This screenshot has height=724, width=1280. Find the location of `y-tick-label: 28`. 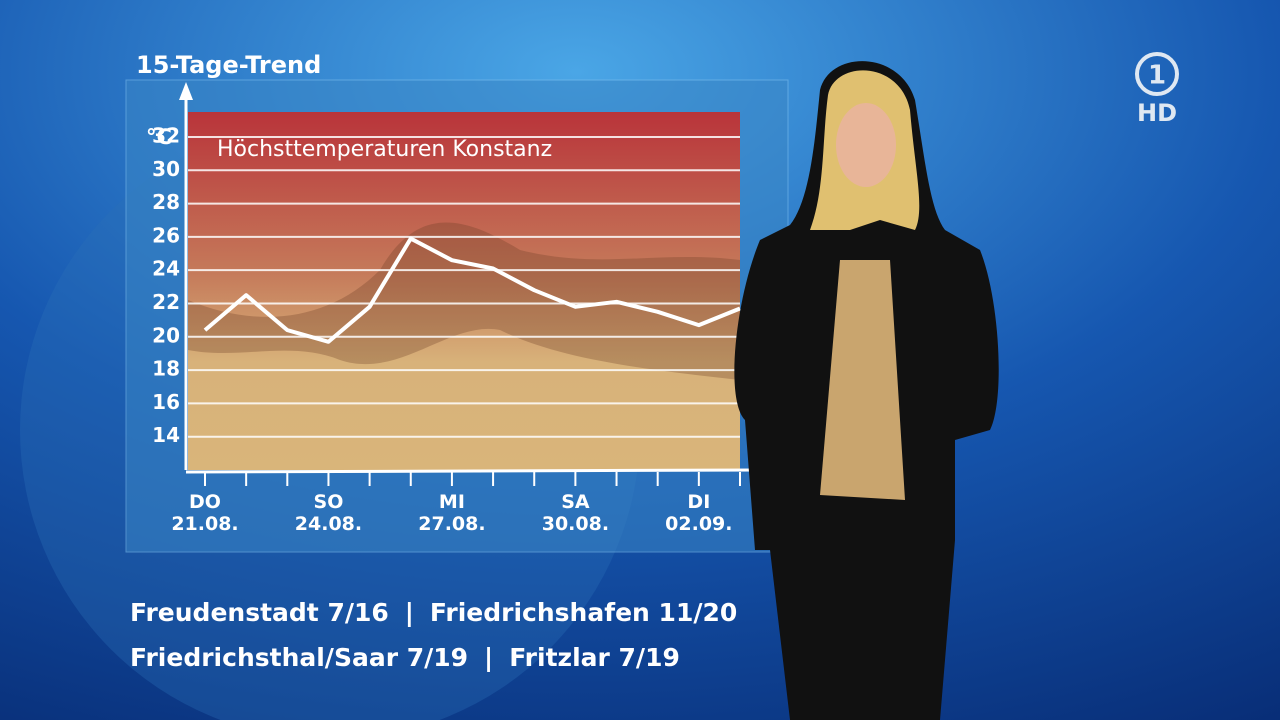

y-tick-label: 28 is located at coordinates (166, 202).